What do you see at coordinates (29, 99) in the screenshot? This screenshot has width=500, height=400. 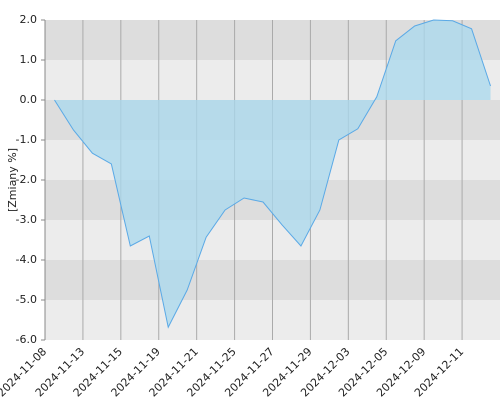 I see `y-tick-label: 0.0` at bounding box center [29, 99].